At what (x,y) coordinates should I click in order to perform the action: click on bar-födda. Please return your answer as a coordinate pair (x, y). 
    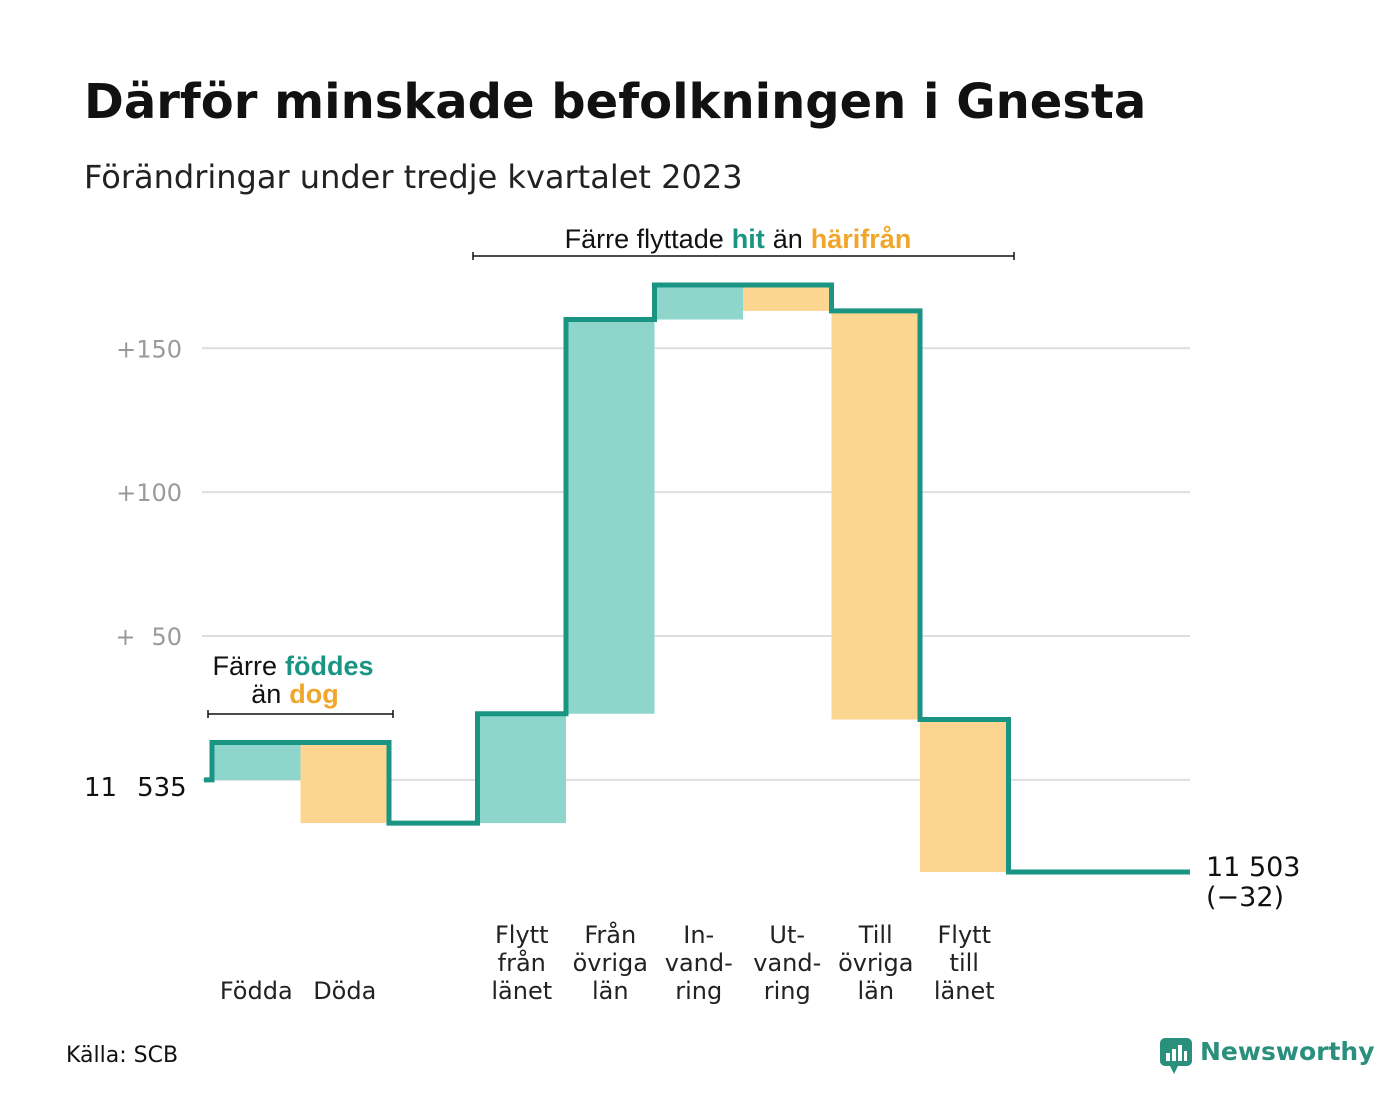
    Looking at the image, I should click on (256, 761).